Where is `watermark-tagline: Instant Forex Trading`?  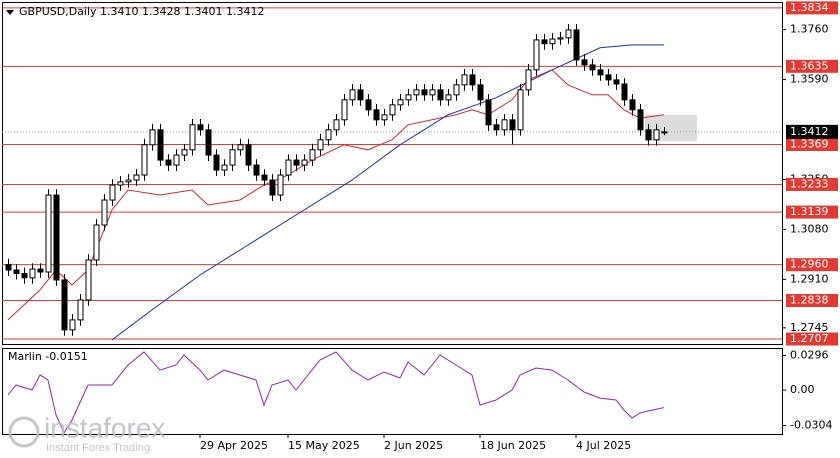 watermark-tagline: Instant Forex Trading is located at coordinates (98, 448).